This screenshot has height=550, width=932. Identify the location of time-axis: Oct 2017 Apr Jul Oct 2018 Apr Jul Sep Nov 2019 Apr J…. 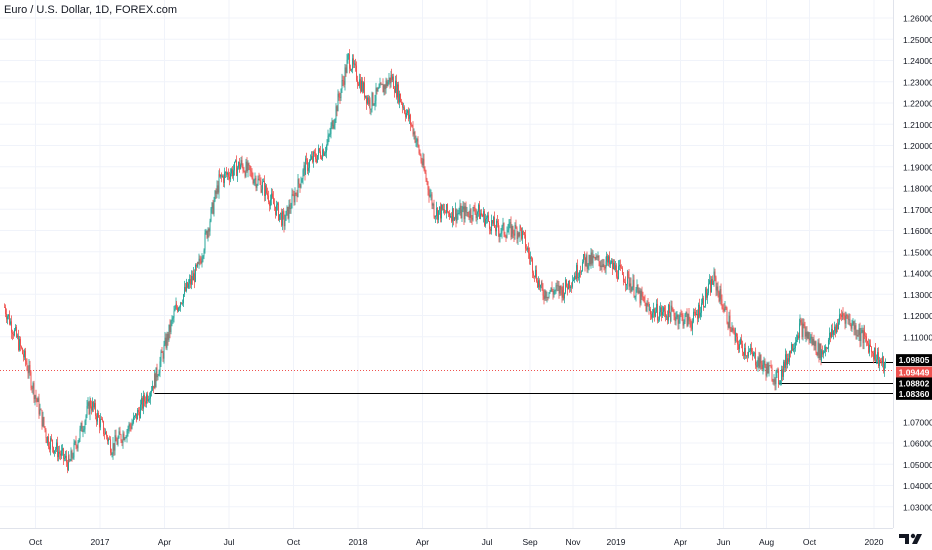
(456, 542).